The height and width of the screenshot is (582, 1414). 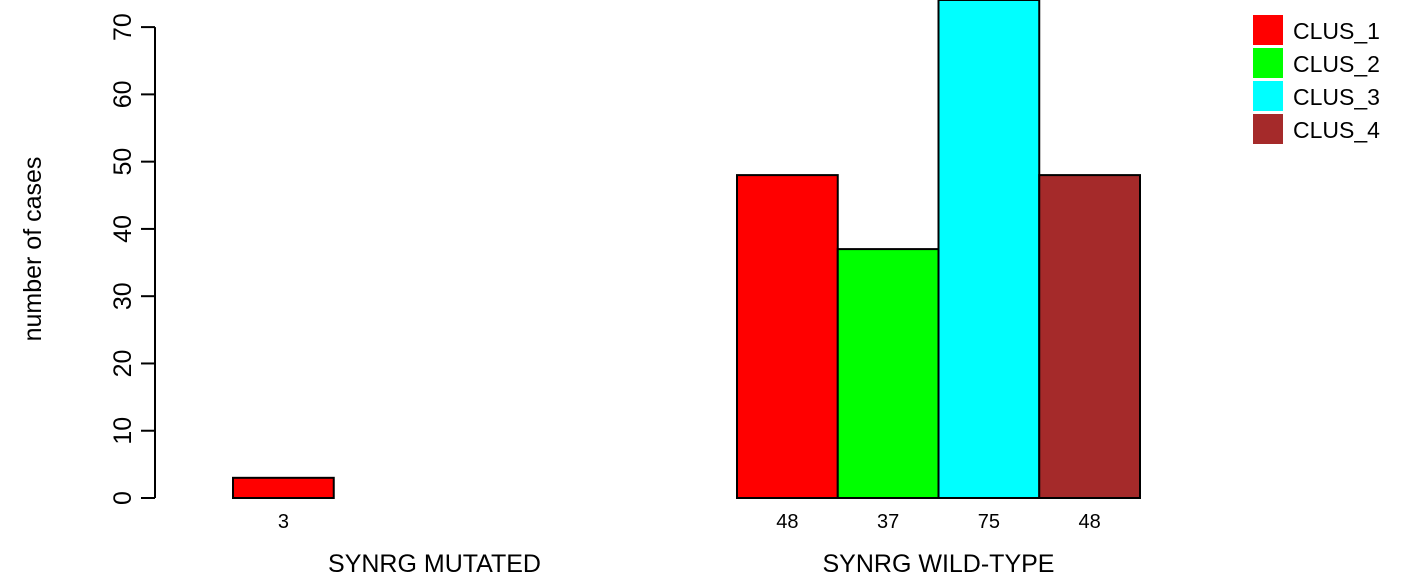 I want to click on bar-value-label: 37, so click(x=888, y=522).